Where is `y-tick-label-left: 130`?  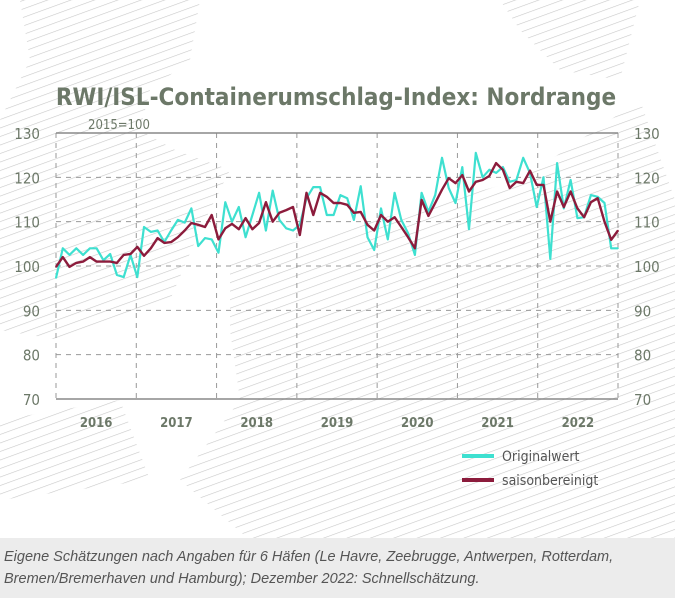
y-tick-label-left: 130 is located at coordinates (27, 134).